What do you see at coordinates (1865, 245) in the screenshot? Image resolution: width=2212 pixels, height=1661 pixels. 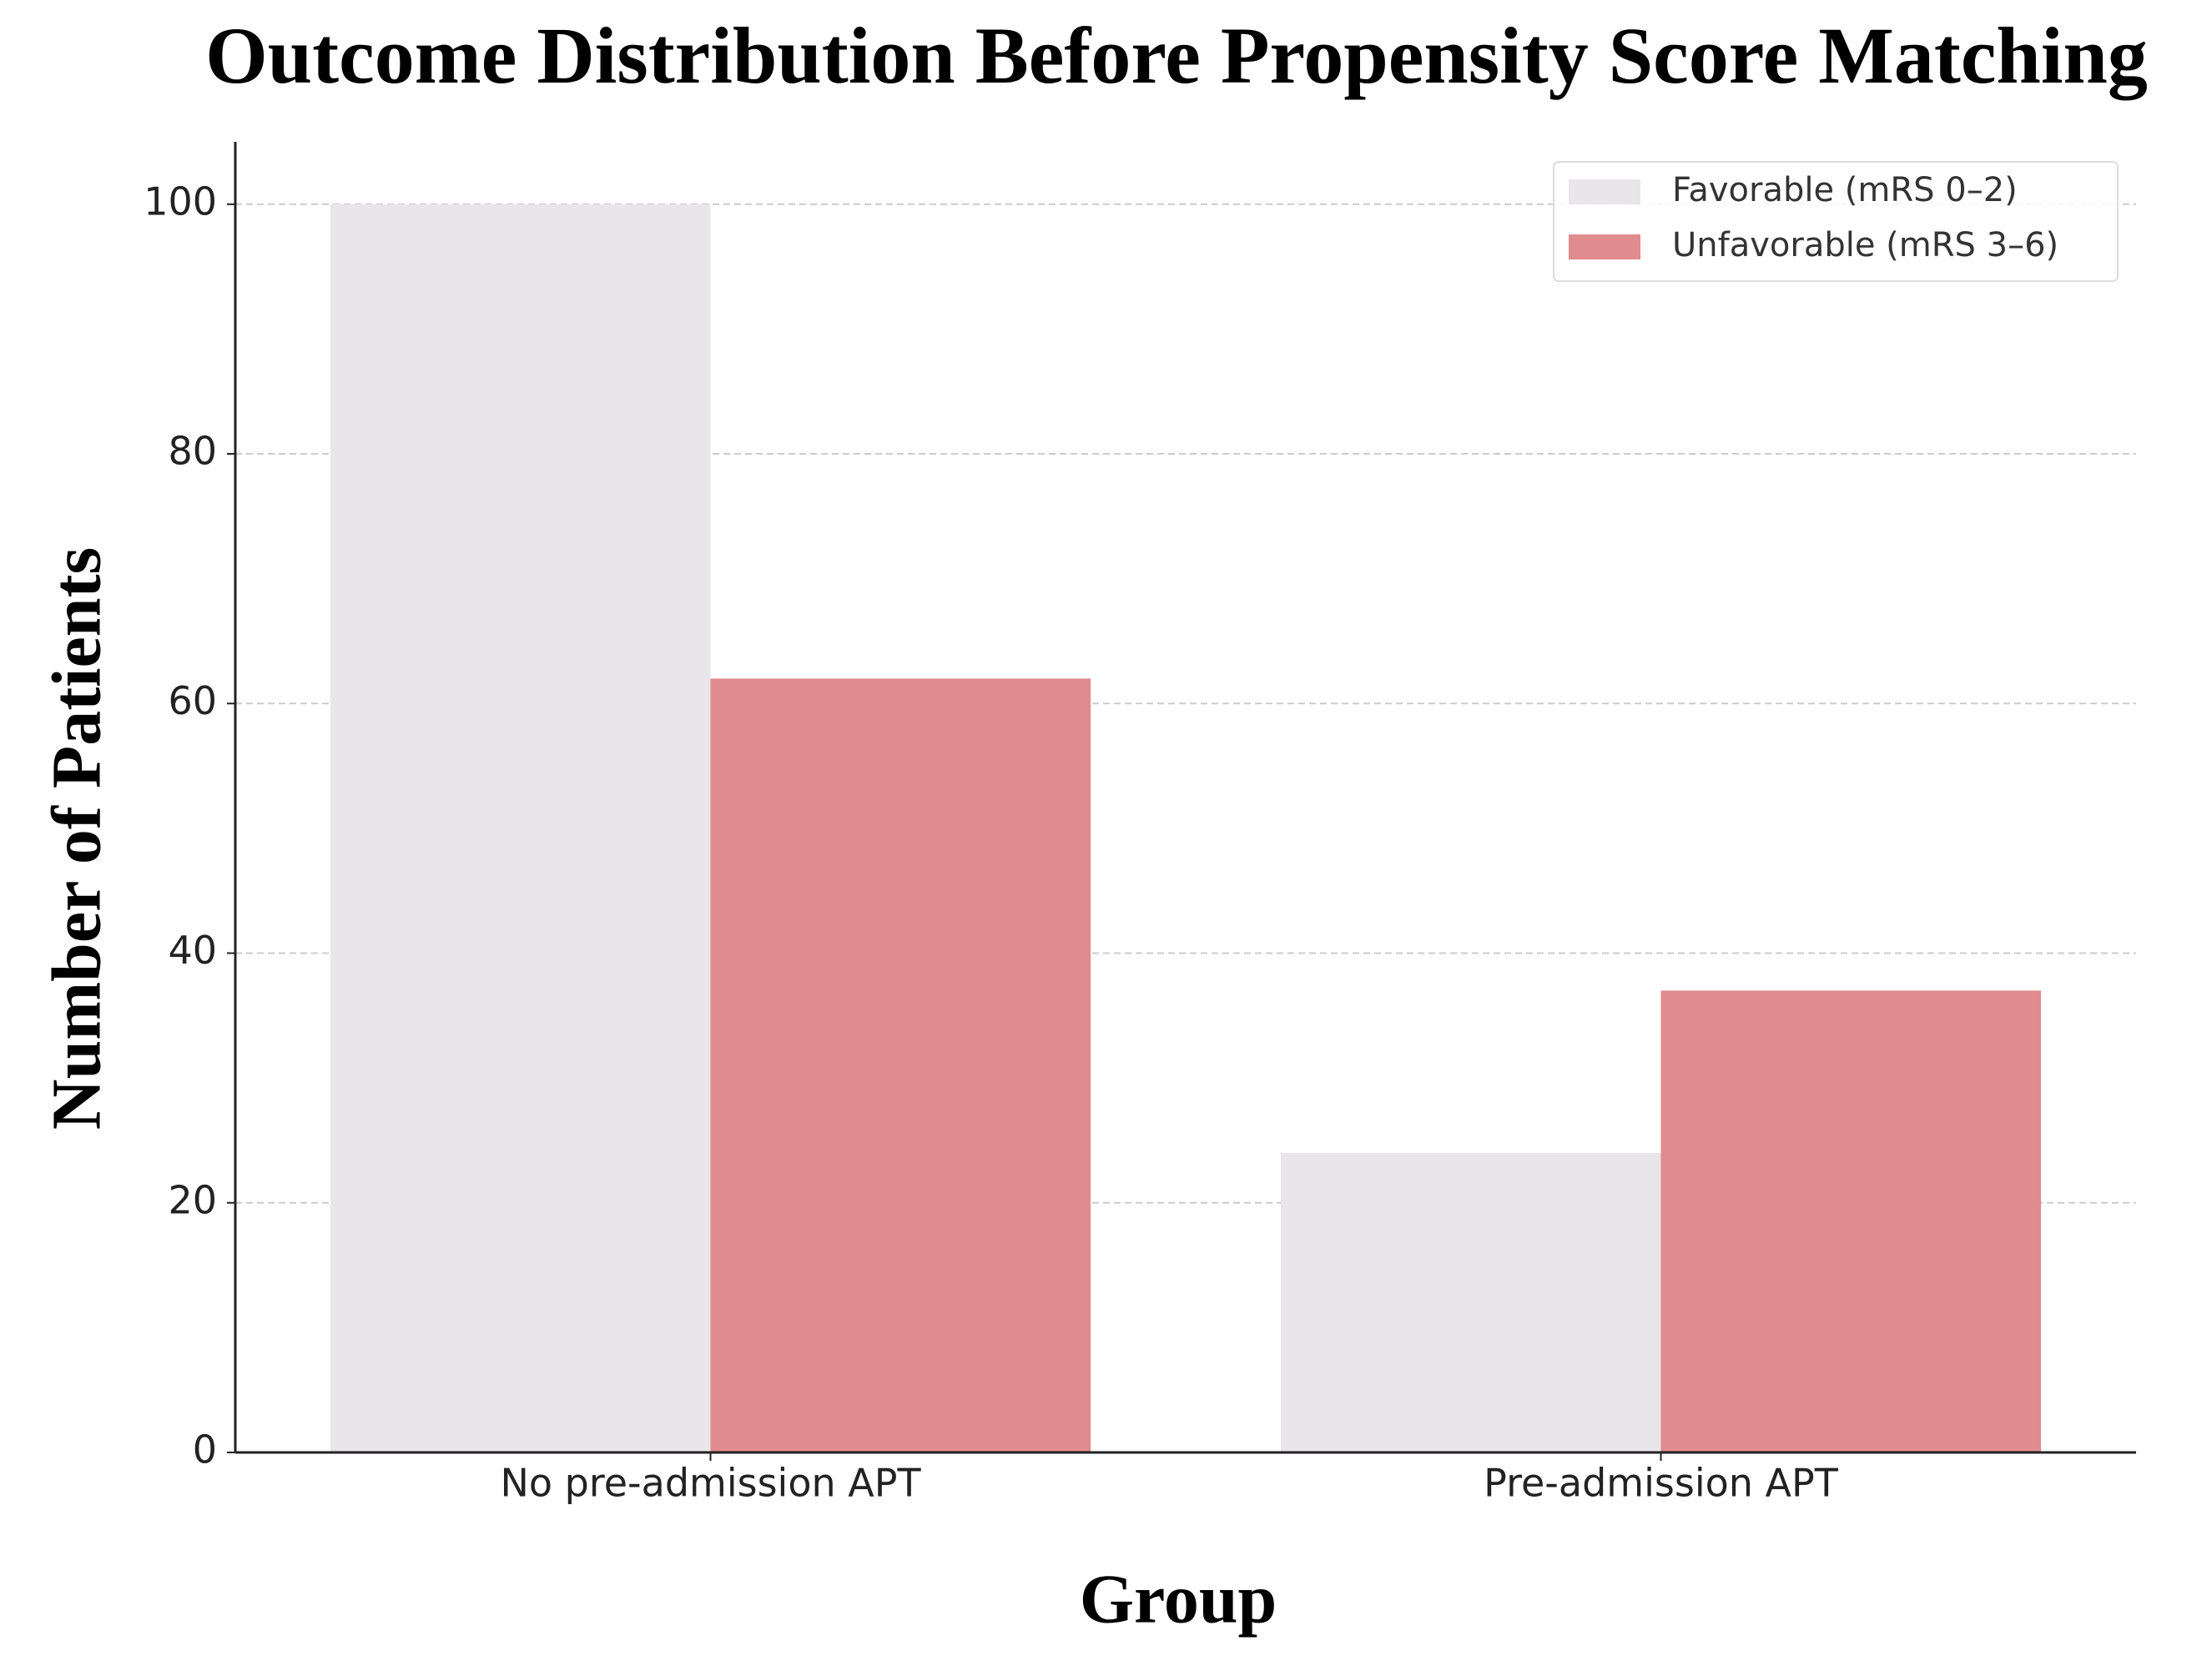 I see `legend-label: Unfavorable (mRS 3–6)` at bounding box center [1865, 245].